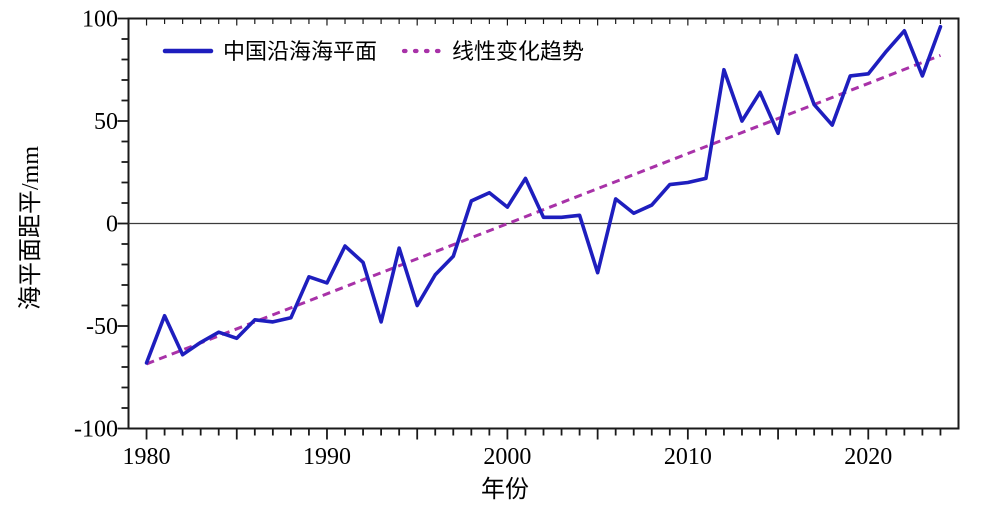  I want to click on y-tick-label: 0, so click(112, 225).